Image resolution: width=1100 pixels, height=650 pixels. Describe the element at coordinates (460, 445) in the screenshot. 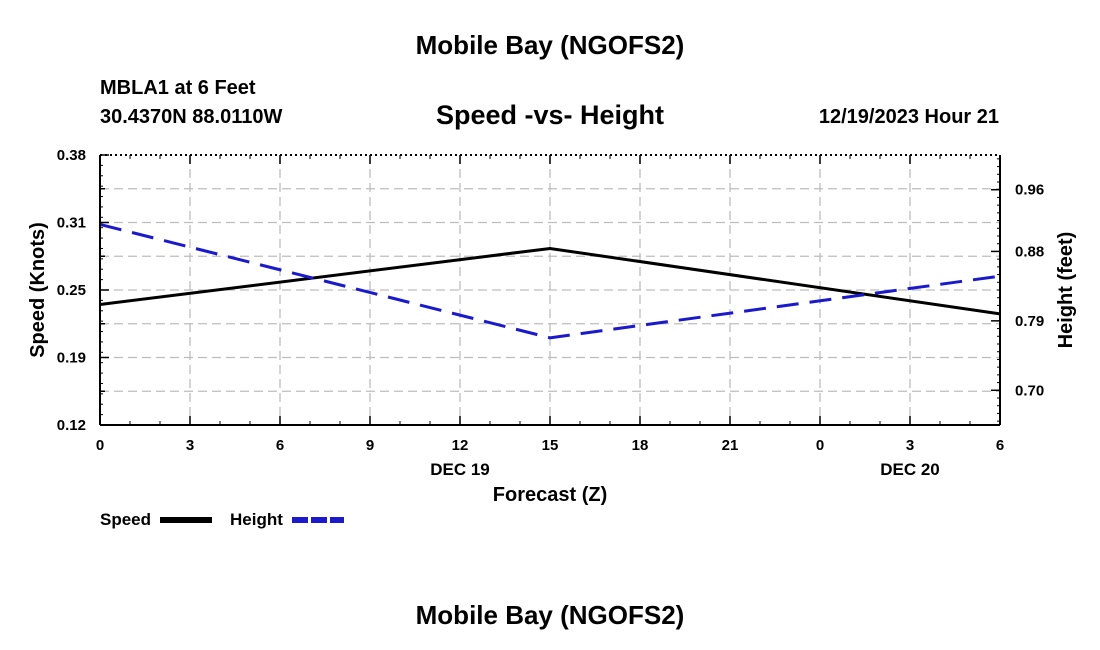

I see `x-tick-label: 12` at that location.